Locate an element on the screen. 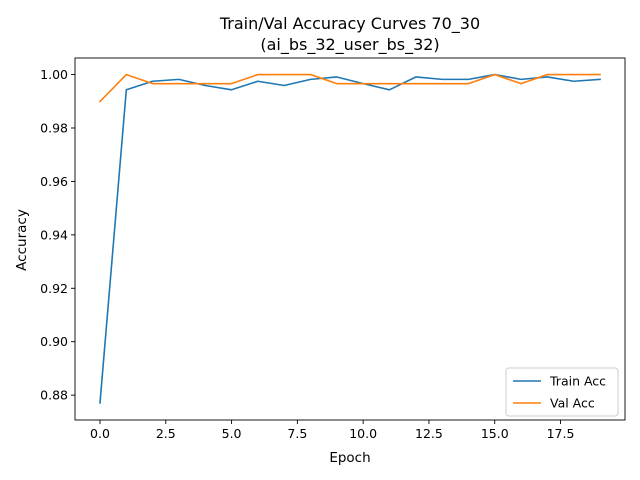 The width and height of the screenshot is (640, 480). y-tick-label: 0.98 is located at coordinates (54, 127).